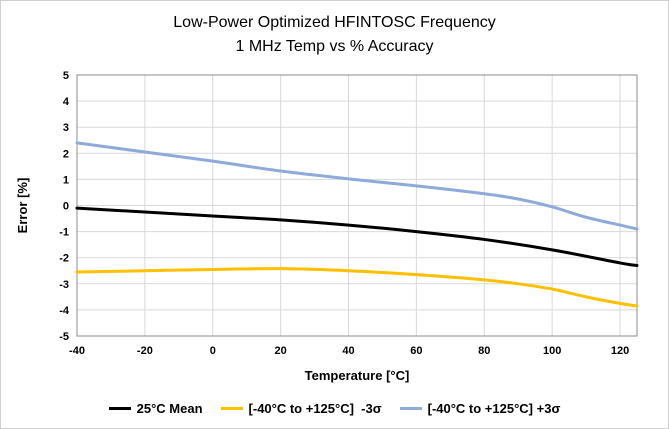 The image size is (669, 429). I want to click on x-axis-label: Temperature [°C], so click(357, 375).